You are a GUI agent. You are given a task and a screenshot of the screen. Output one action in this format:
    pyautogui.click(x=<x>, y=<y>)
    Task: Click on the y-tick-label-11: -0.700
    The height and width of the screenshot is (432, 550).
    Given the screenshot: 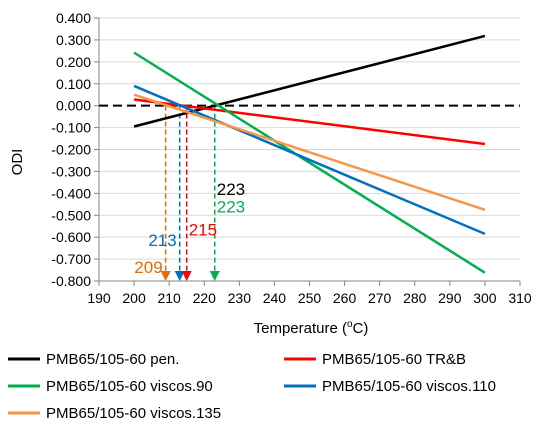 What is the action you would take?
    pyautogui.click(x=71, y=259)
    